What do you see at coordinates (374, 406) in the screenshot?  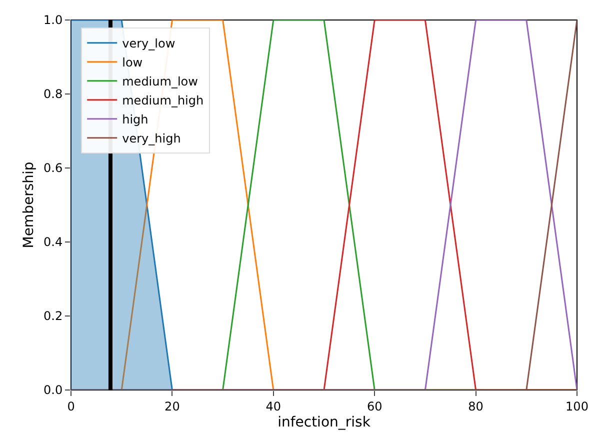 I see `x-tick-label: 60` at bounding box center [374, 406].